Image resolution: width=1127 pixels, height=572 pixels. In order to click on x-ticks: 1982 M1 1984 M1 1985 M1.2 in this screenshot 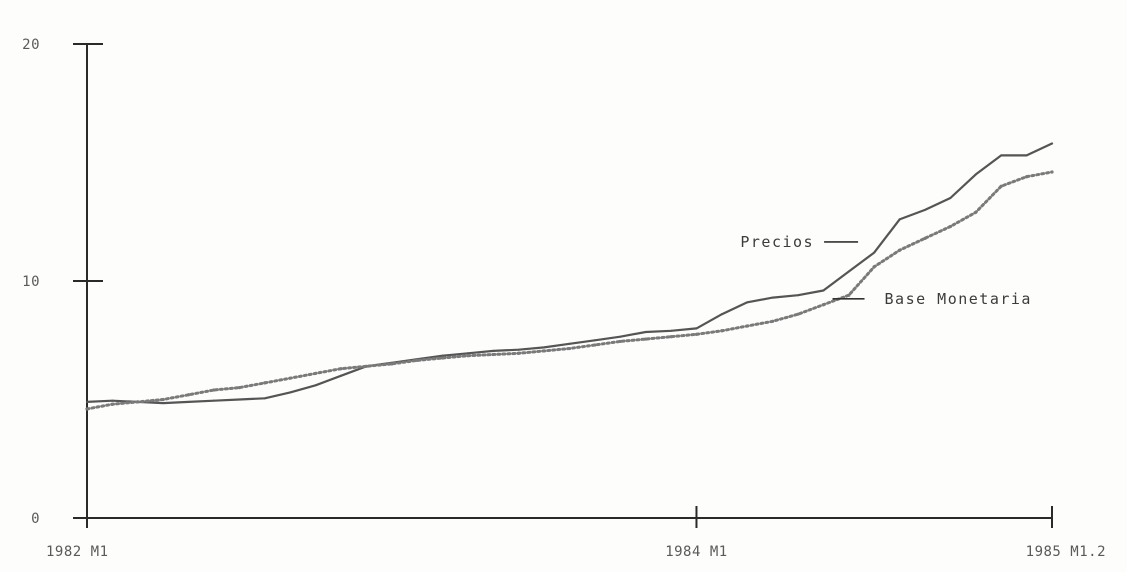, I will do `click(576, 533)`.